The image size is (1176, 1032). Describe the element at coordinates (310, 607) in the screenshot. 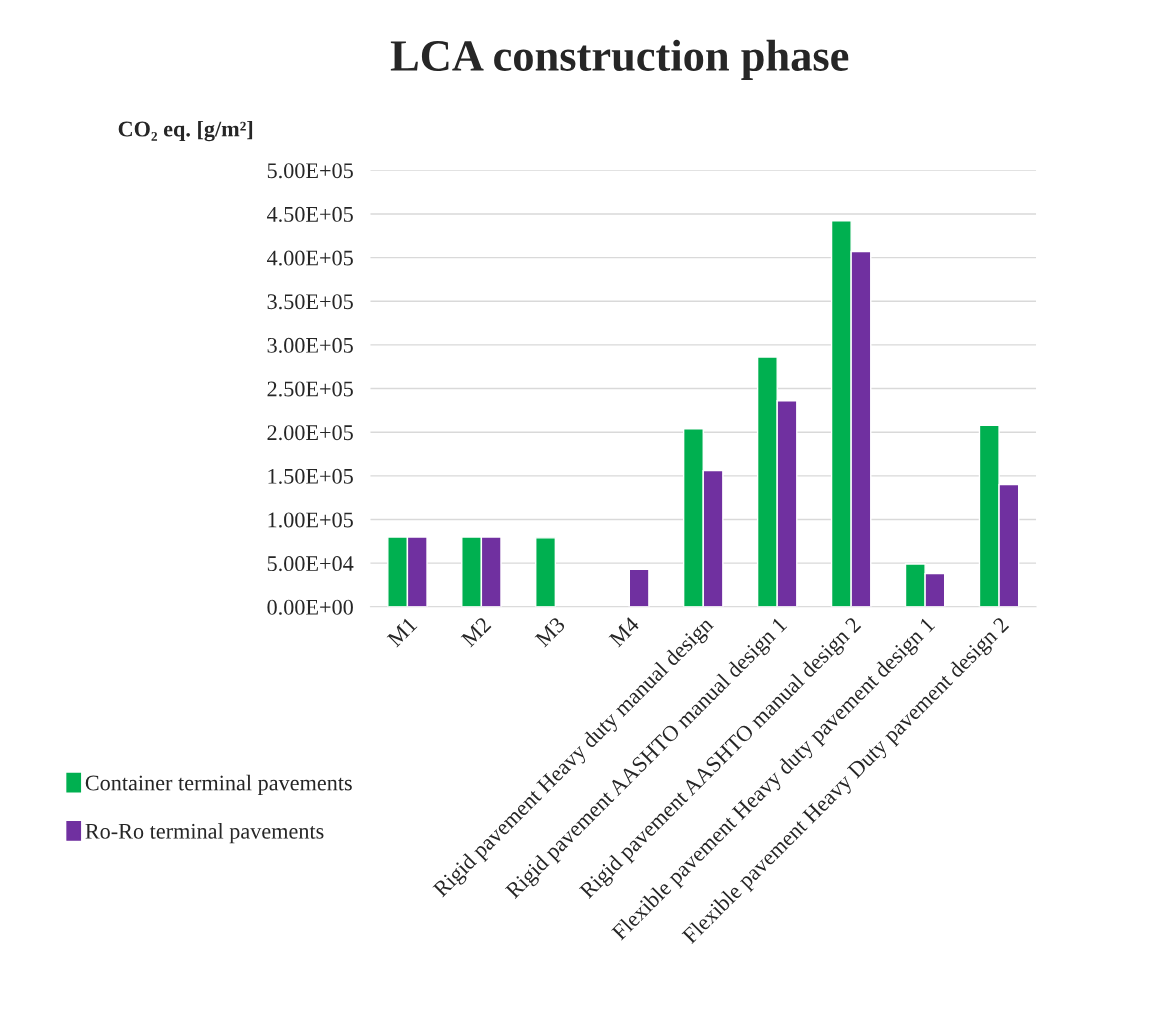

I see `y-tick-label: 0.00E+00` at that location.